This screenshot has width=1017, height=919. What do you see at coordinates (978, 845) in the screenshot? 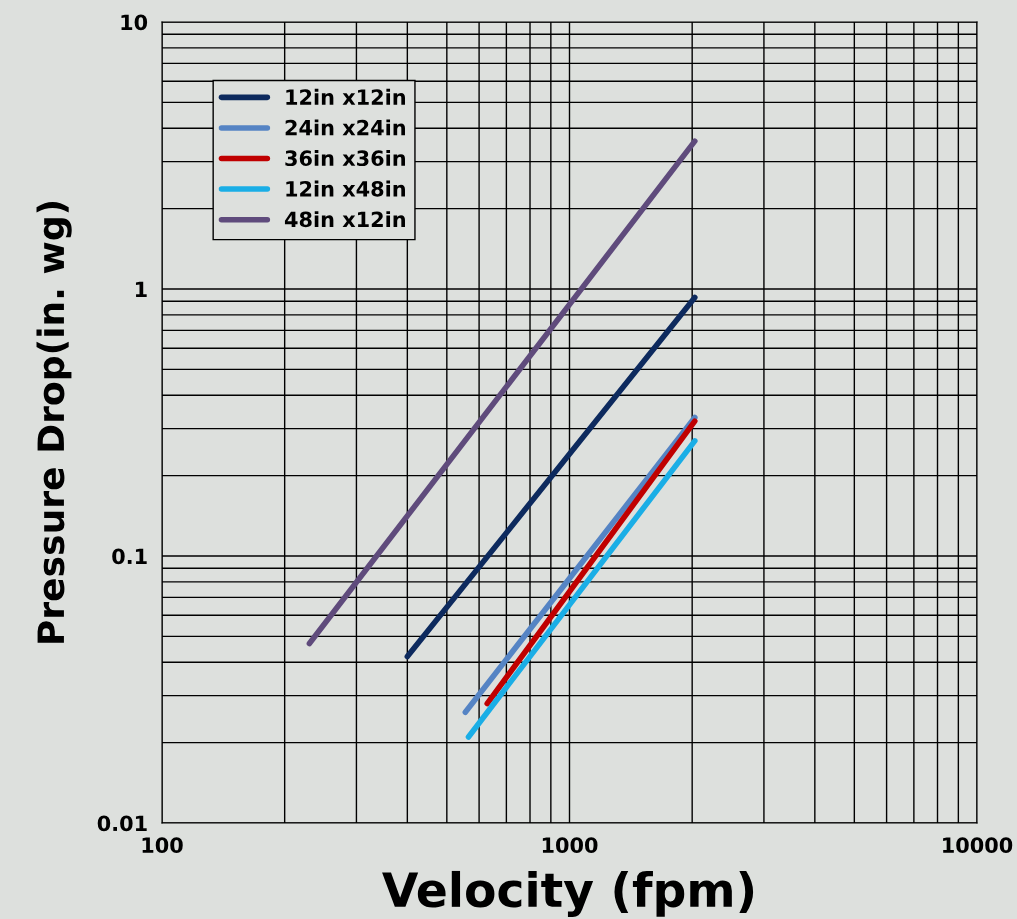
I see `x-tick-label: 10000` at bounding box center [978, 845].